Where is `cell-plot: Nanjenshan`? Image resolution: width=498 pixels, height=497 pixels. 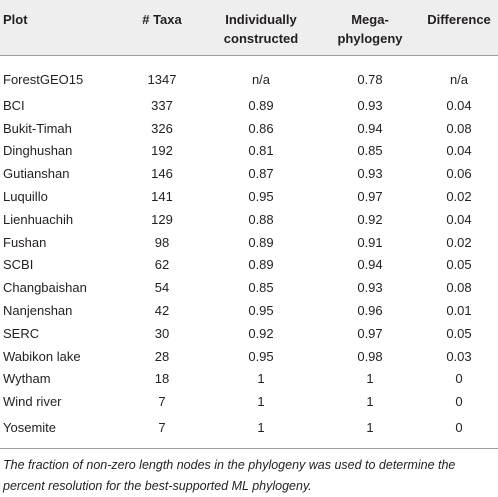 cell-plot: Nanjenshan is located at coordinates (38, 311).